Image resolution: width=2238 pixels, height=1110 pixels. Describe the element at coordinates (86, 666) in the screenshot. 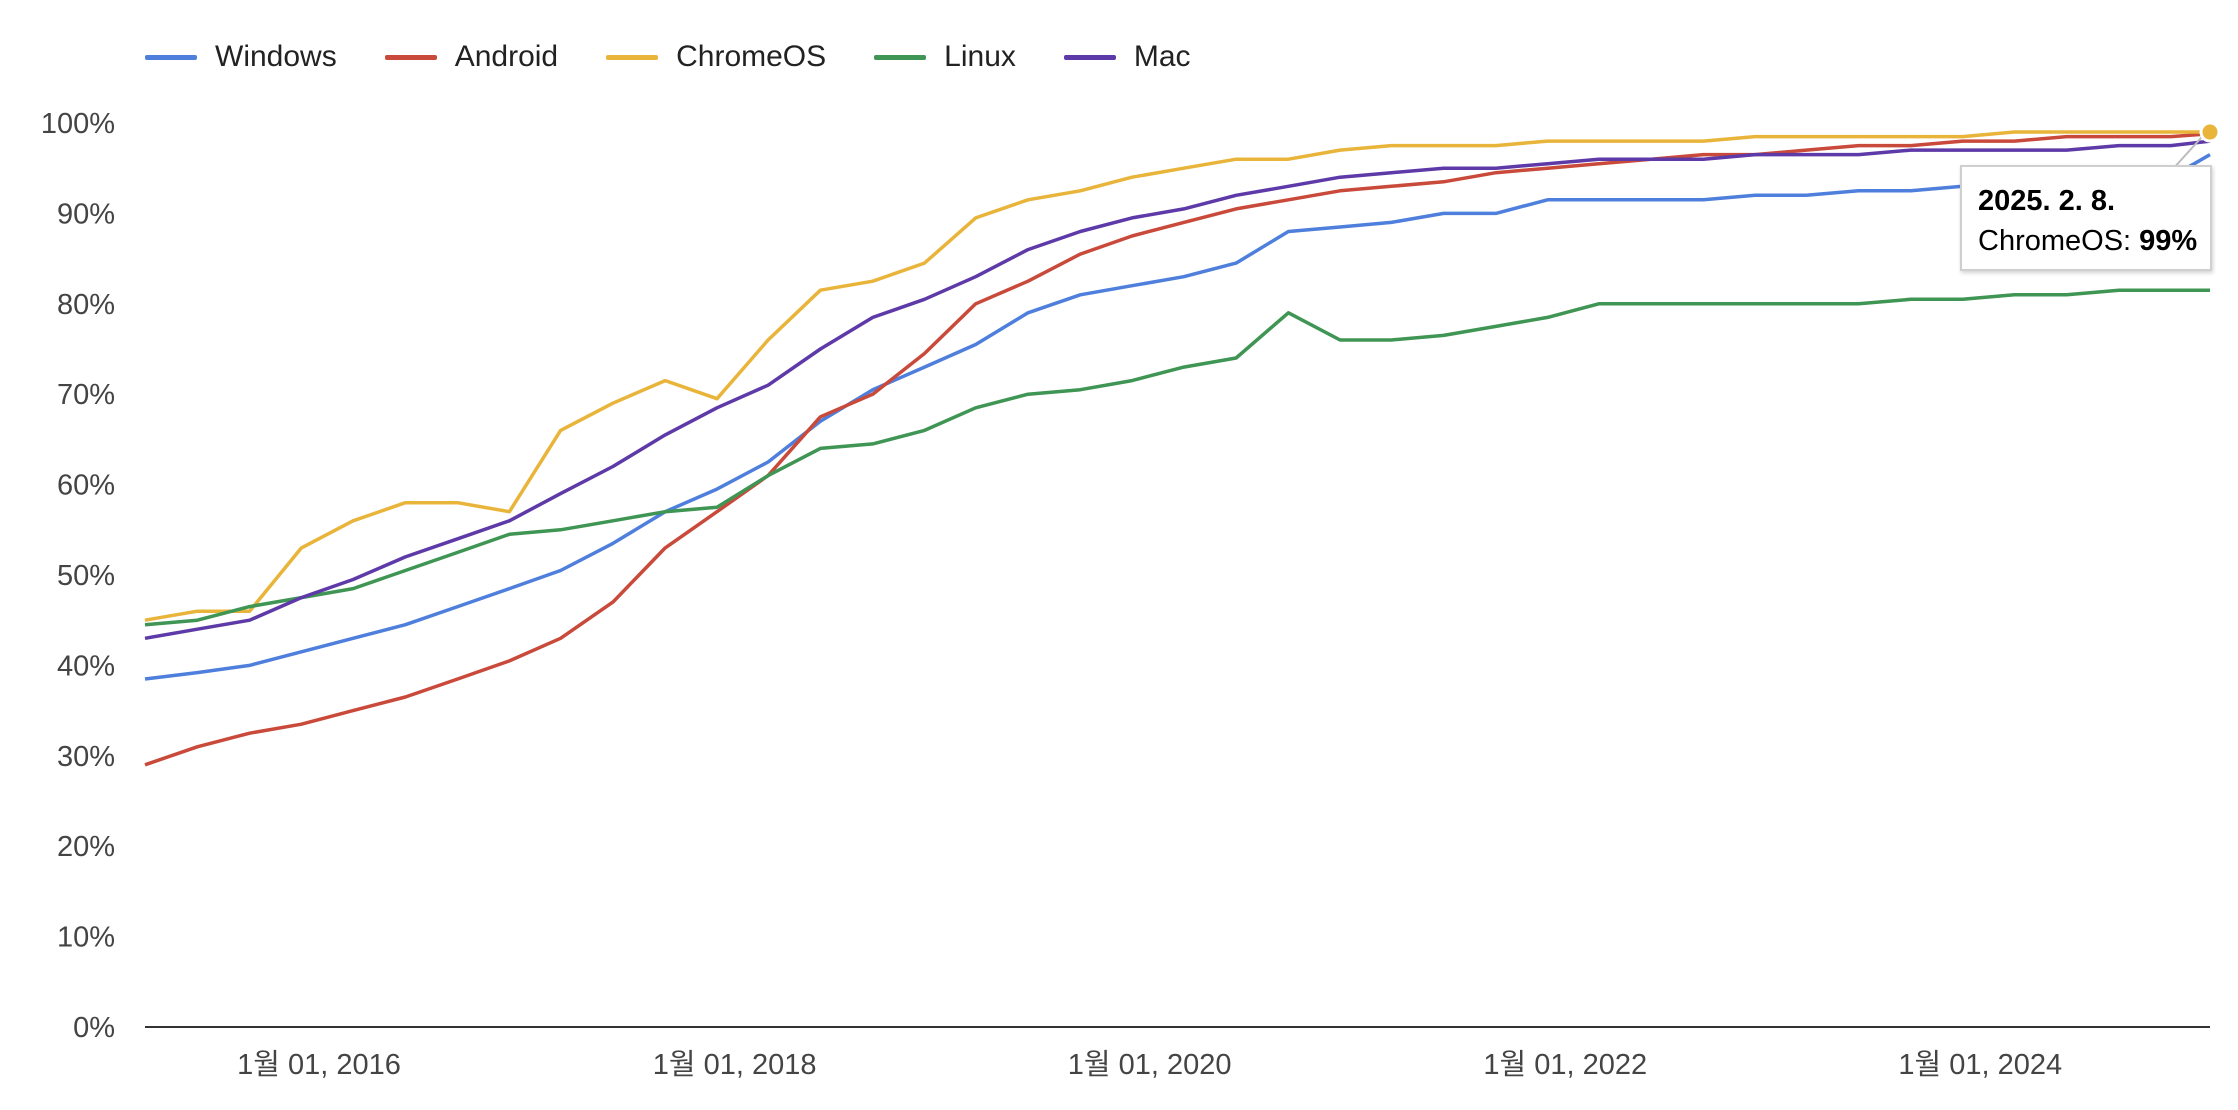

I see `y-tick-label: 40%` at that location.